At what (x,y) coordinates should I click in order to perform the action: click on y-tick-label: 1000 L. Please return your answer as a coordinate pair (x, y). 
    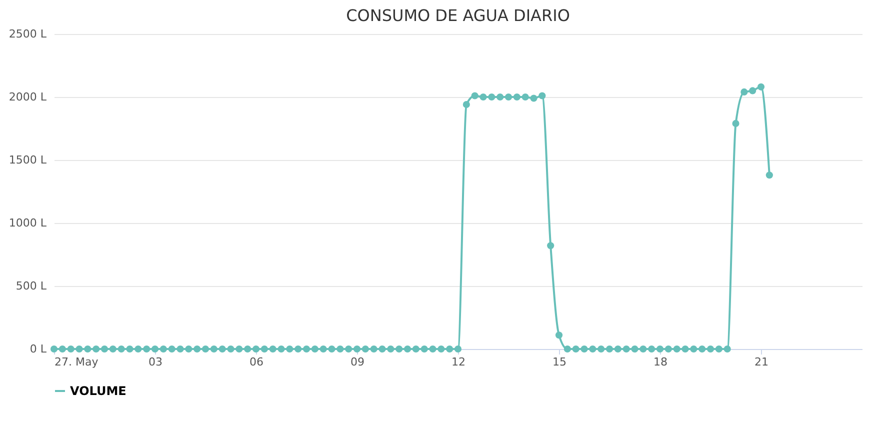
    Looking at the image, I should click on (28, 223).